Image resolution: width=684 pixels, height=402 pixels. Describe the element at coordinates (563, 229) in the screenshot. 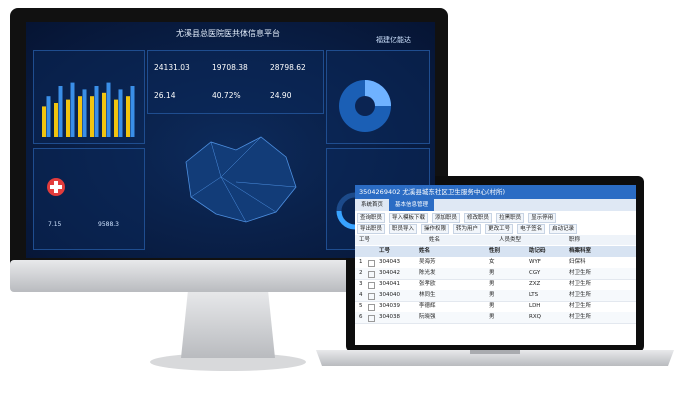

I see `toolbar-button: 启动记录` at that location.